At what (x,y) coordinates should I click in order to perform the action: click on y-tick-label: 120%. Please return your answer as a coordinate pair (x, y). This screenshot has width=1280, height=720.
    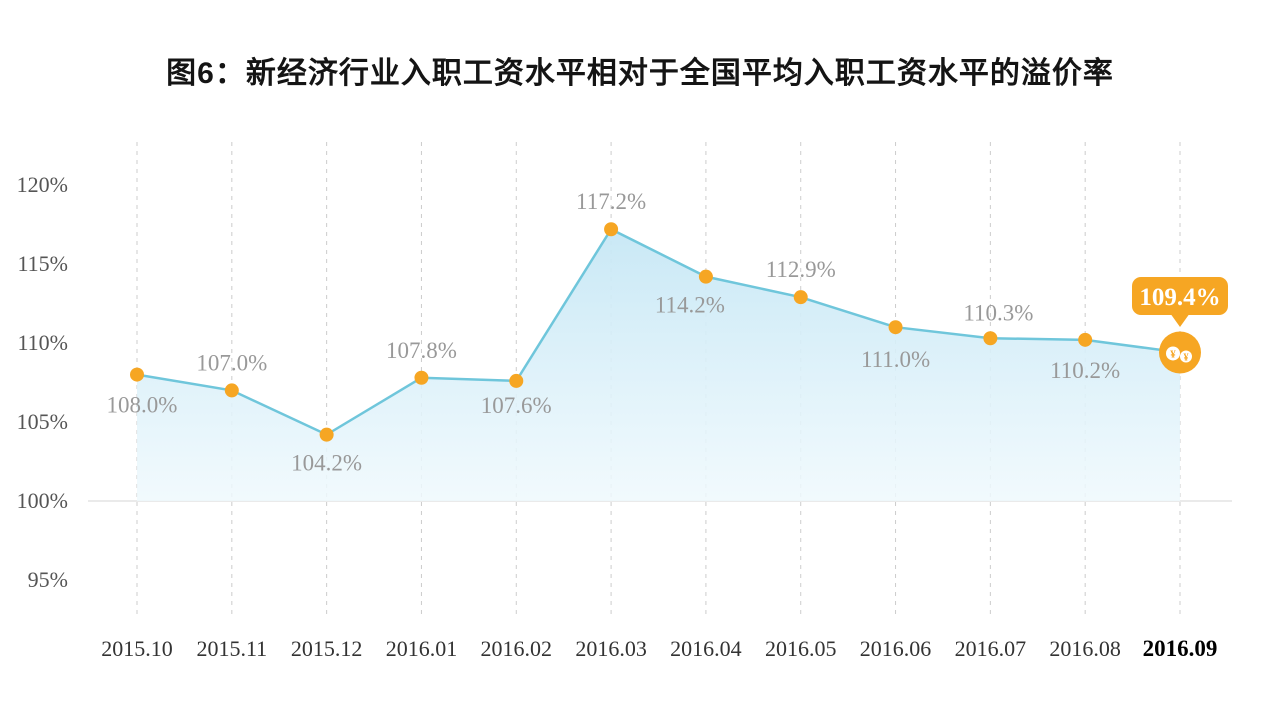
    Looking at the image, I should click on (42, 184).